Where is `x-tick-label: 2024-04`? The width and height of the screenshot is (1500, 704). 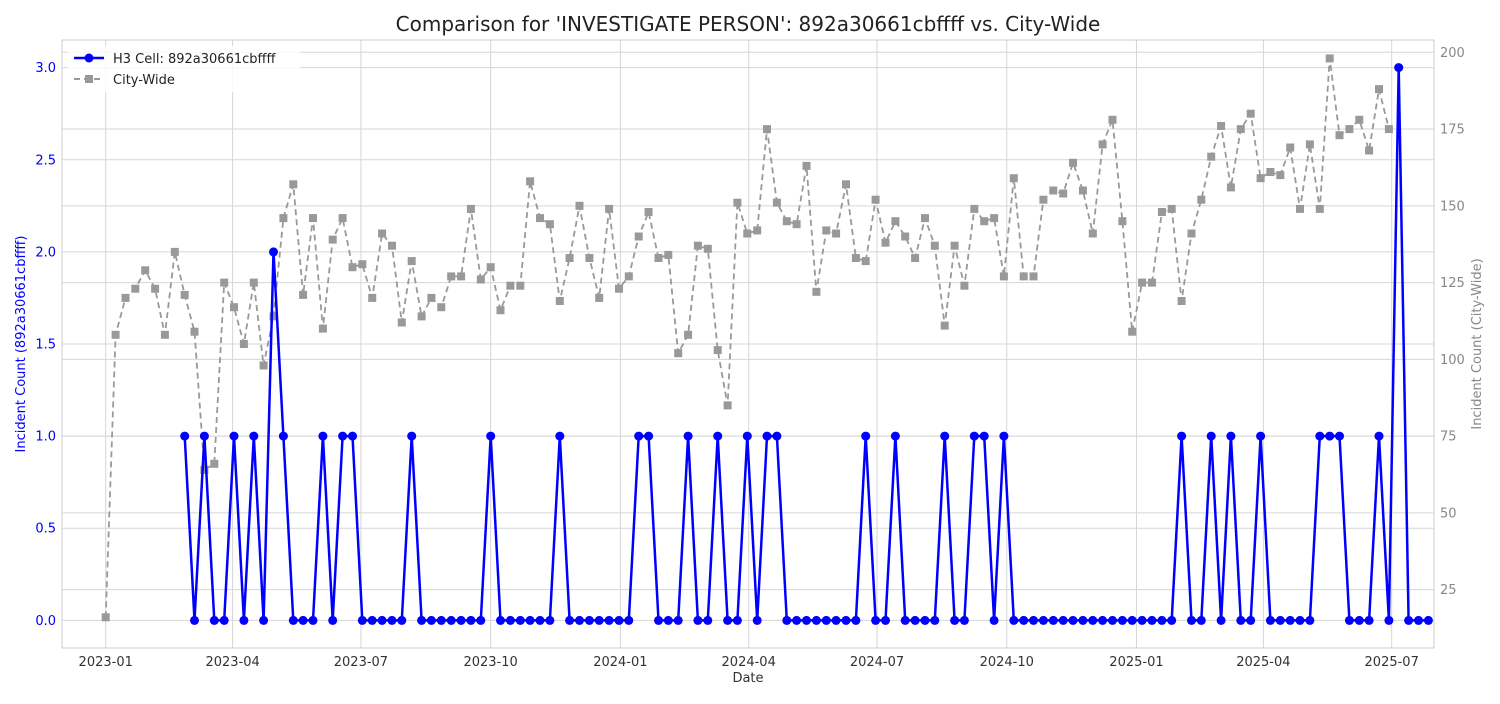 x-tick-label: 2024-04 is located at coordinates (749, 662).